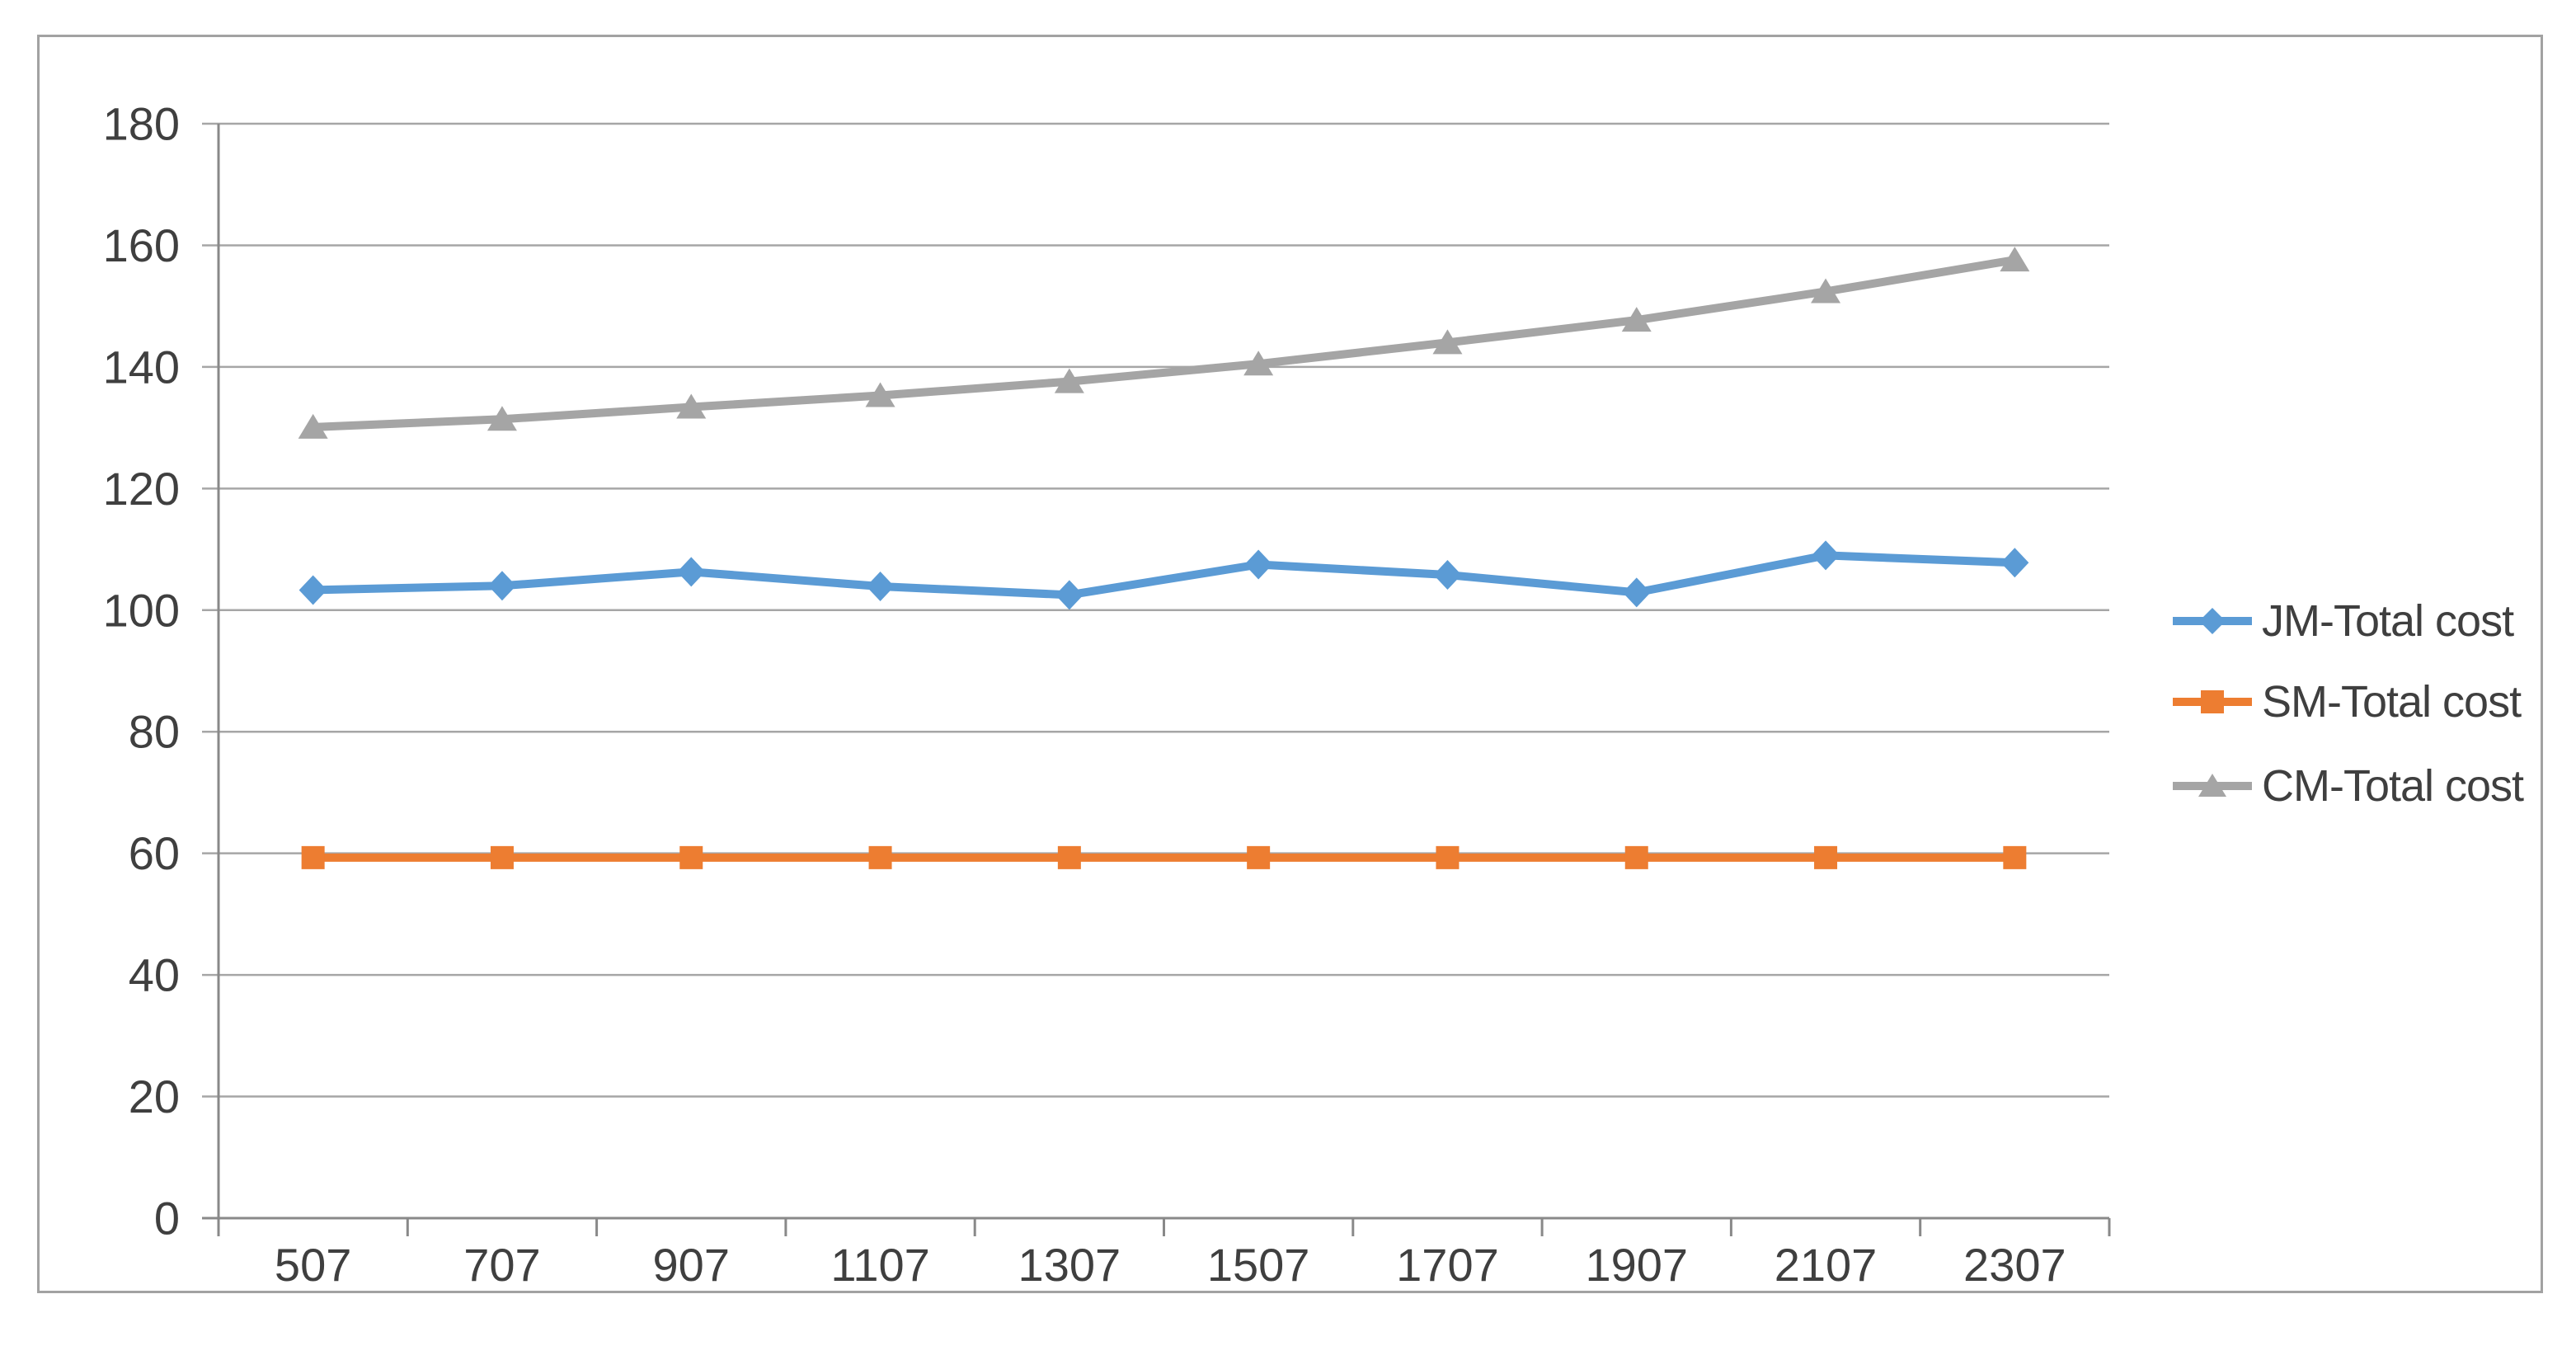 Image resolution: width=2576 pixels, height=1360 pixels. What do you see at coordinates (141, 245) in the screenshot?
I see `y-axis-tick-label: 160` at bounding box center [141, 245].